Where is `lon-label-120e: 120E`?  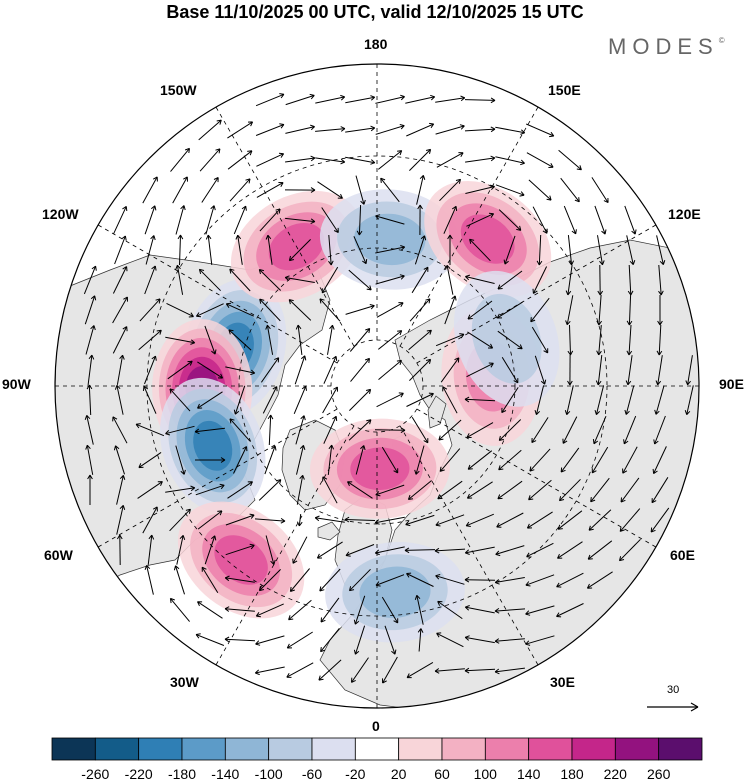 lon-label-120e: 120E is located at coordinates (684, 214).